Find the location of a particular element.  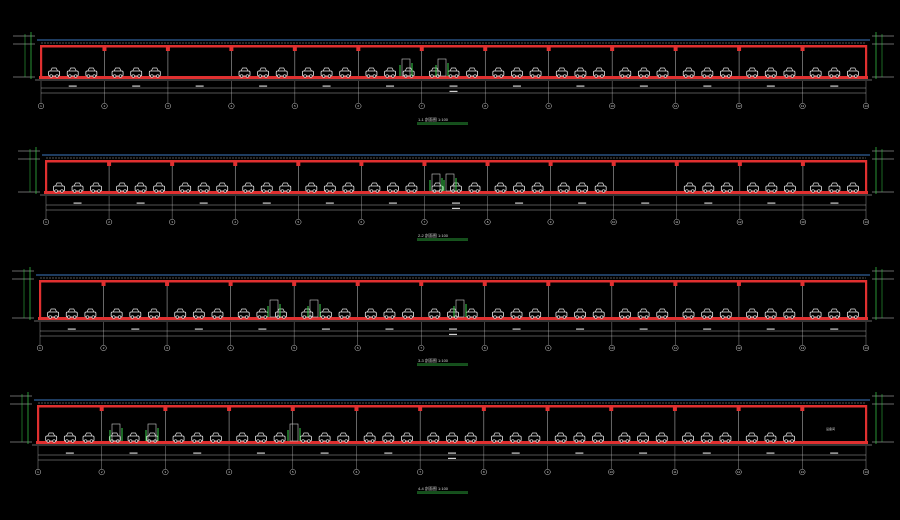

axis-label: 2 is located at coordinates (104, 348).